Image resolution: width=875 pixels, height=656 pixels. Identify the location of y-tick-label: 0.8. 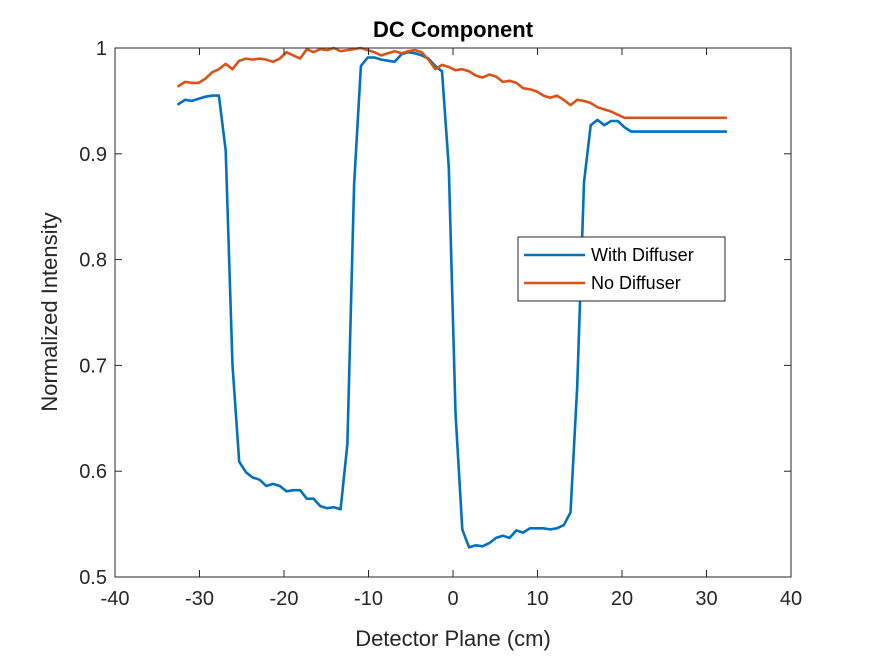
(93, 261).